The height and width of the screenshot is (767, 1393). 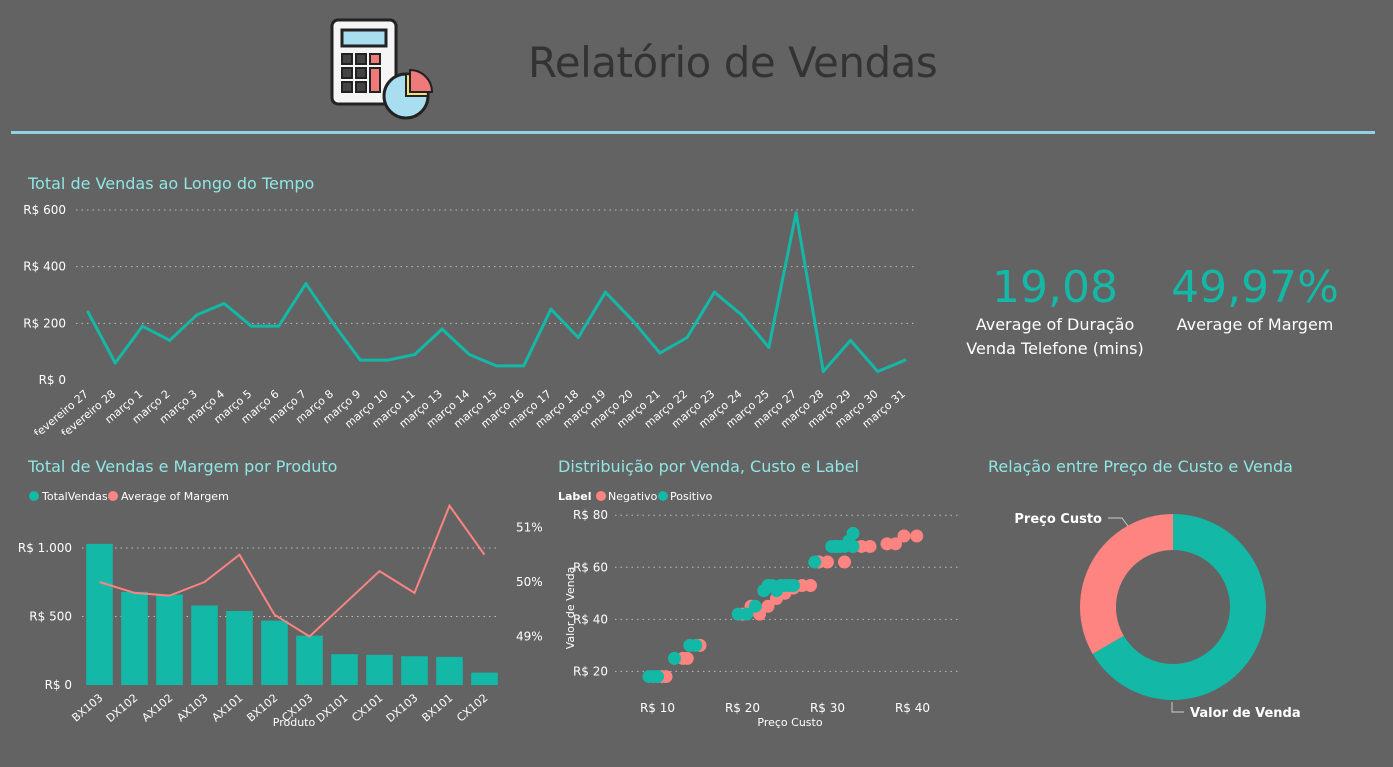 What do you see at coordinates (742, 708) in the screenshot?
I see `scatter-xtick-label: R$ 20` at bounding box center [742, 708].